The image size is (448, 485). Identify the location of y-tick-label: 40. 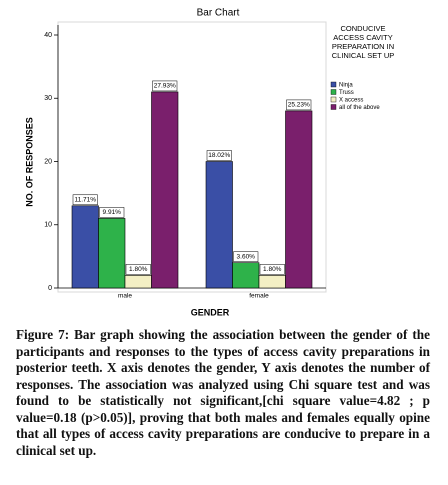
(48, 35).